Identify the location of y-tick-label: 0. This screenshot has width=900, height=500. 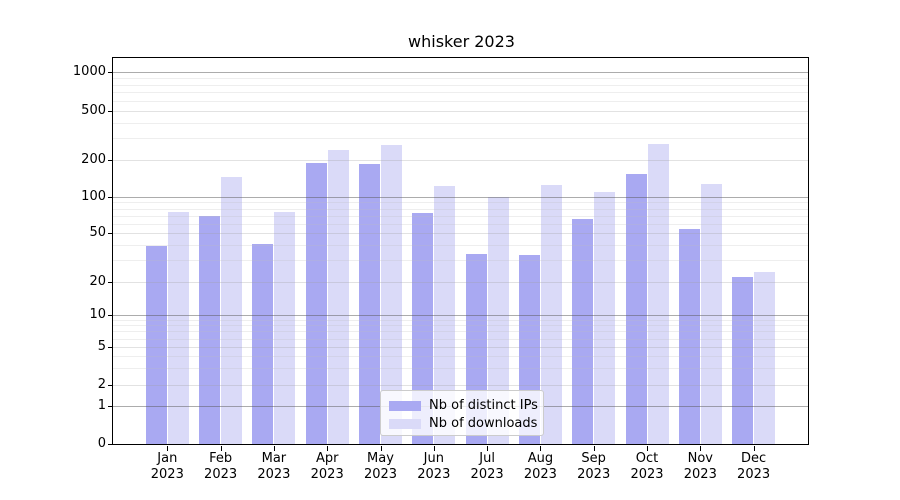
(101, 443).